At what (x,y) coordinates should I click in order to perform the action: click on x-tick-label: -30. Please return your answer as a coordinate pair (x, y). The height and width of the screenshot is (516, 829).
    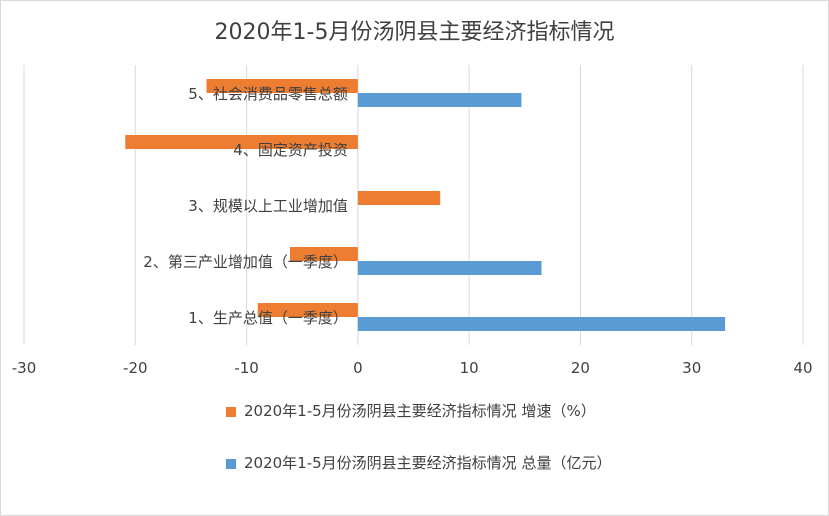
    Looking at the image, I should click on (24, 368).